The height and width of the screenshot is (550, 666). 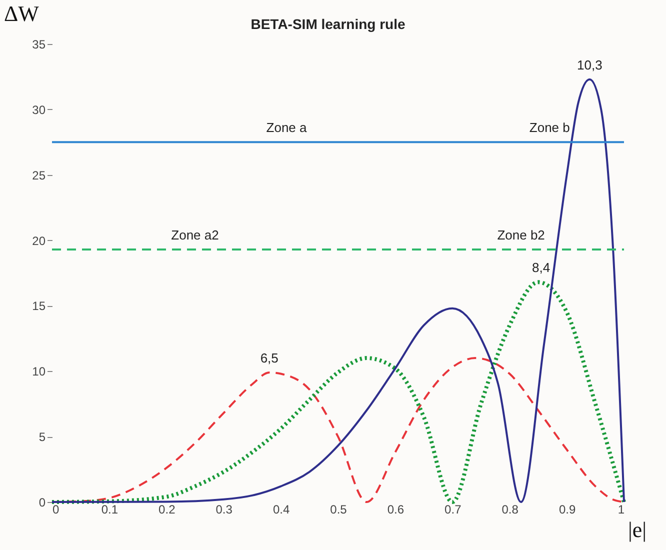 What do you see at coordinates (39, 371) in the screenshot?
I see `y-tick-label: 10` at bounding box center [39, 371].